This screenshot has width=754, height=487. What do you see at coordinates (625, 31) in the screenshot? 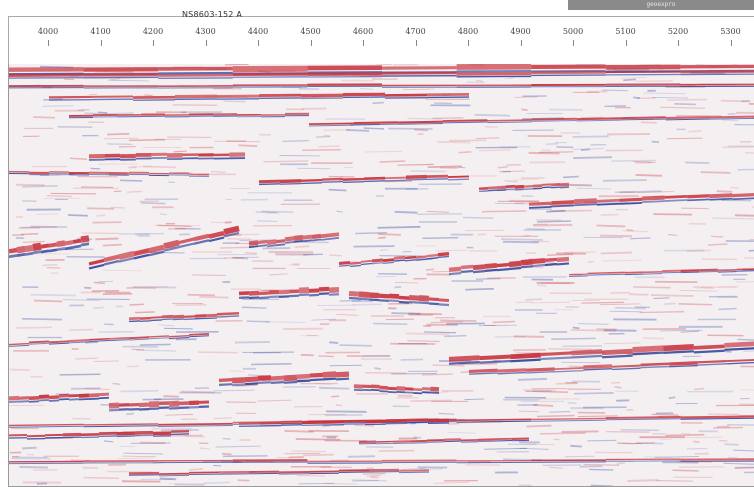
I see `trace-label: 5100` at bounding box center [625, 31].